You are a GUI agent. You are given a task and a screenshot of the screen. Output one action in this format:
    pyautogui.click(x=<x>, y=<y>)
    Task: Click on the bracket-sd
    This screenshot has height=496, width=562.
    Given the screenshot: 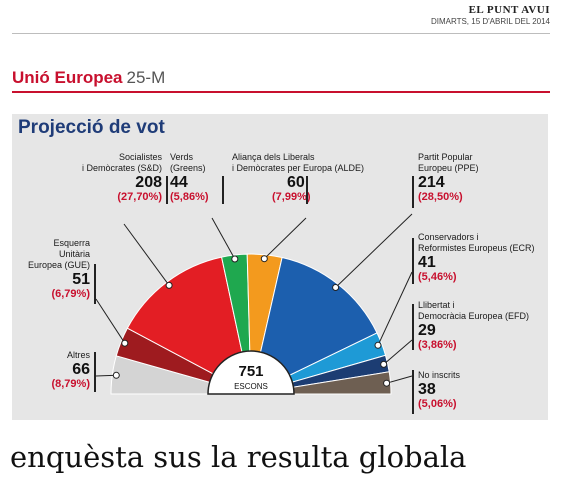 What is the action you would take?
    pyautogui.click(x=167, y=190)
    